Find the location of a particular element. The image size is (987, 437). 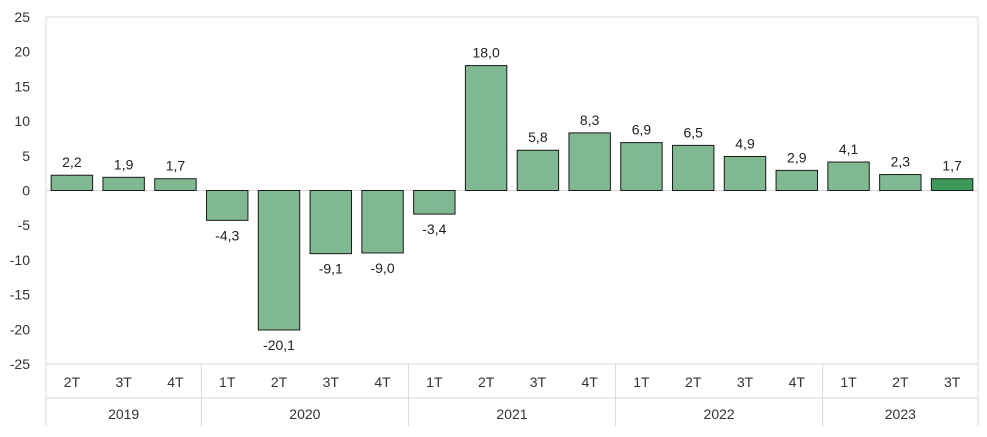

y-tick-label: 20 is located at coordinates (22, 52).